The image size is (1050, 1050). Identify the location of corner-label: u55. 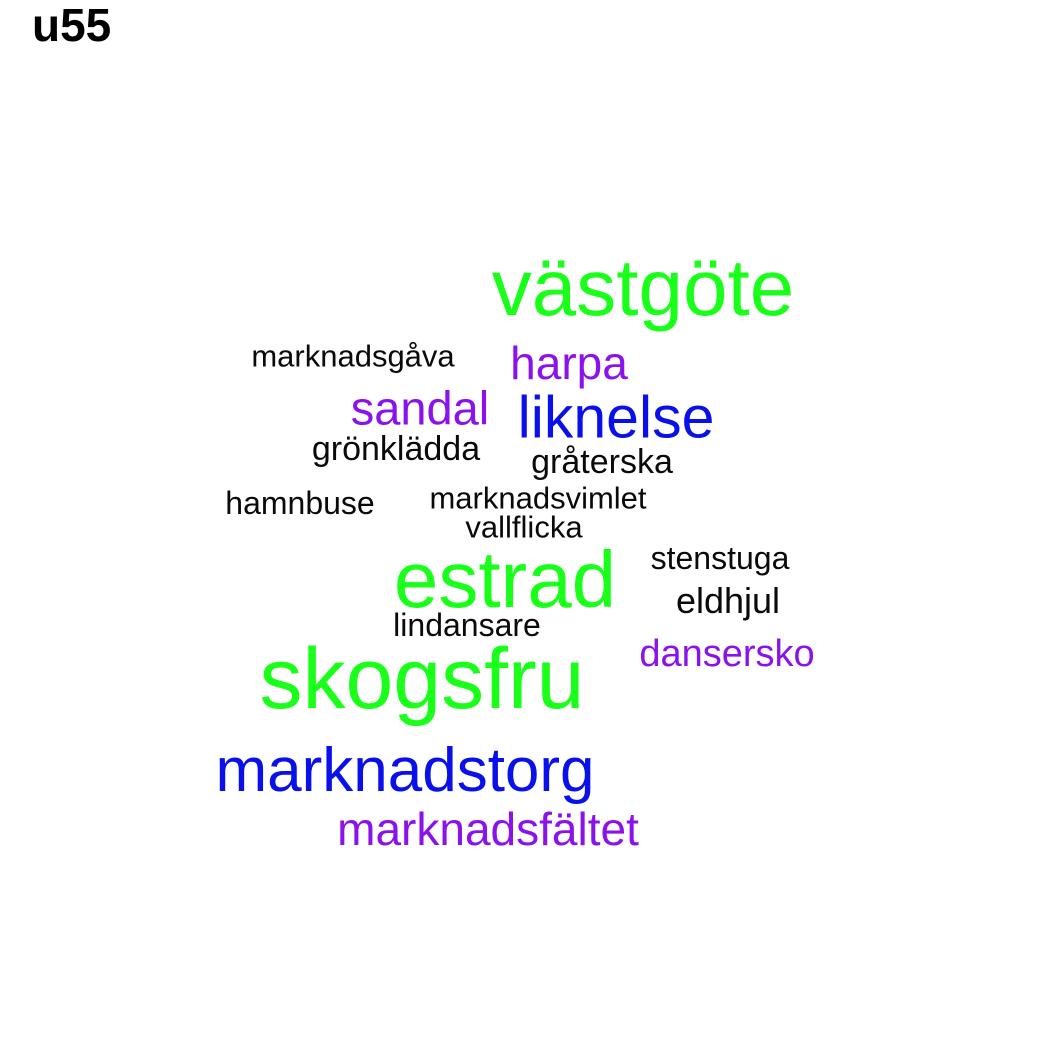
(72, 25).